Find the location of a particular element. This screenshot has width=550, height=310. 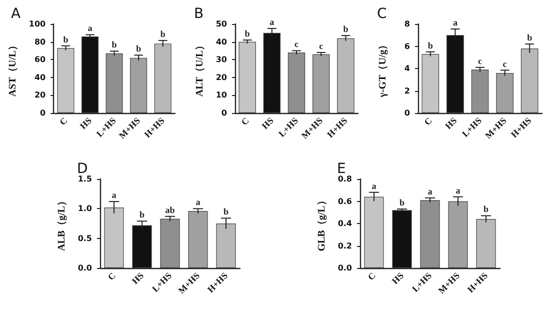

y-tick-label: 1.0 is located at coordinates (85, 209).